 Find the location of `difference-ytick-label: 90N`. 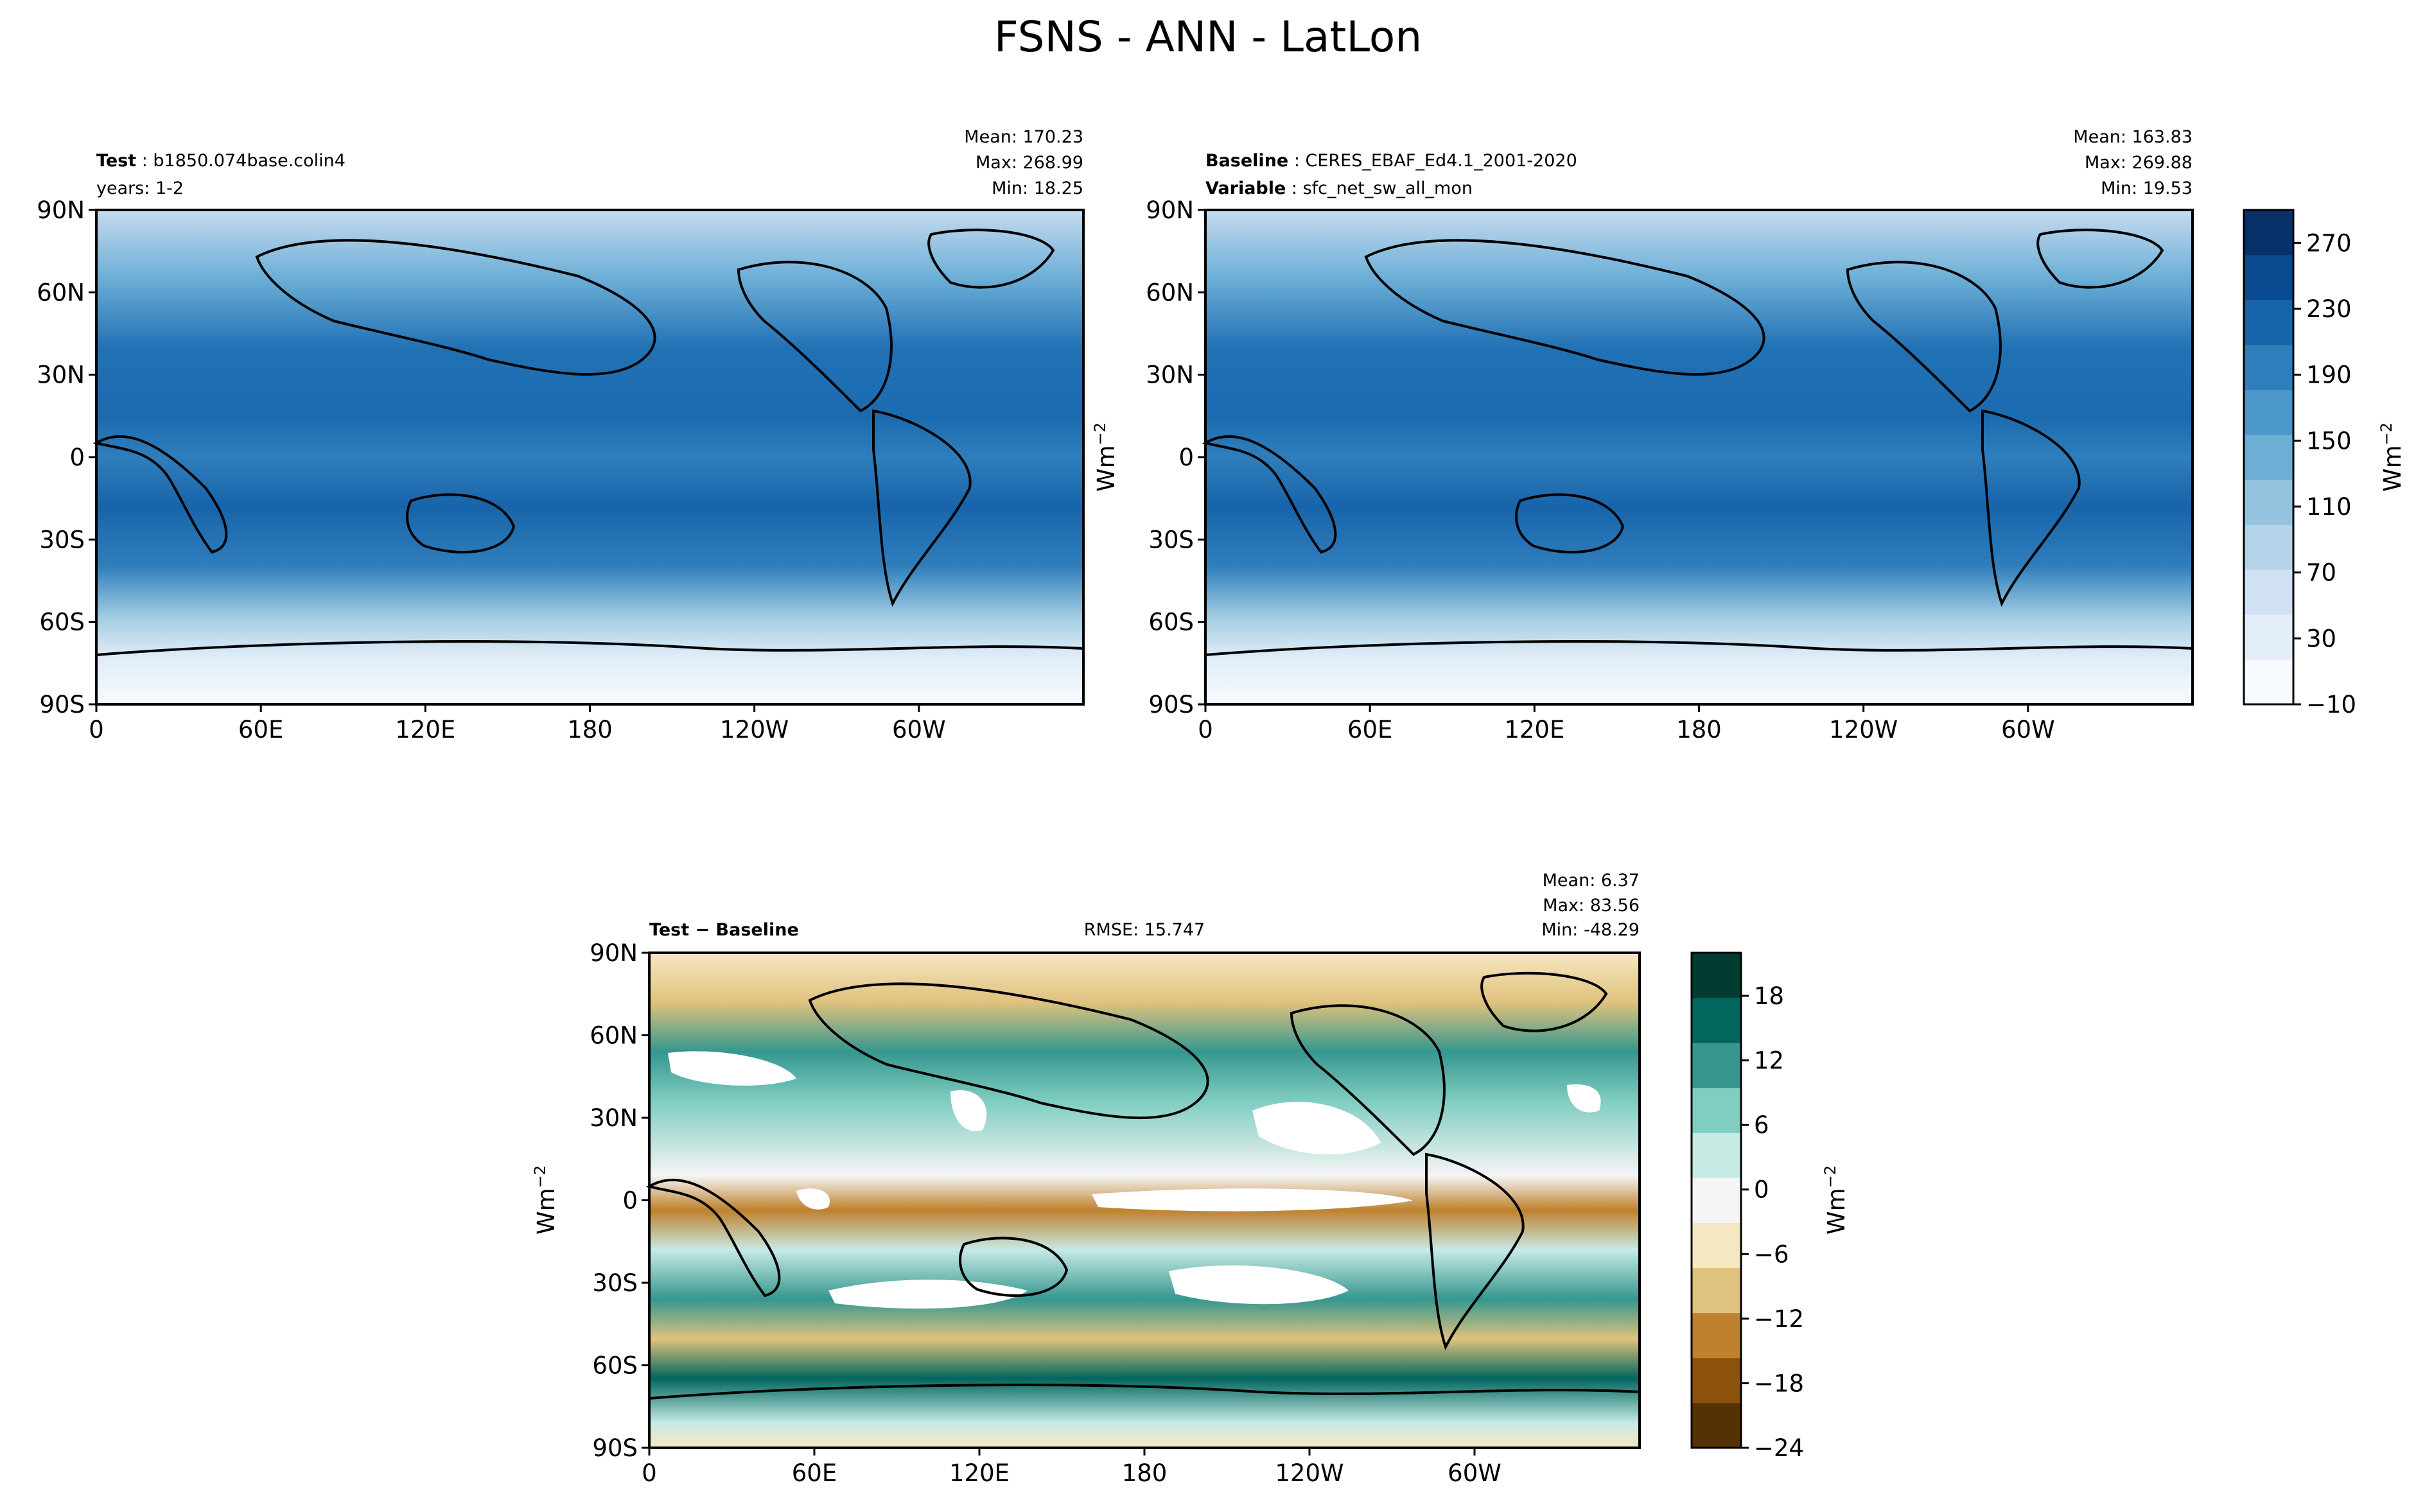

difference-ytick-label: 90N is located at coordinates (614, 953).